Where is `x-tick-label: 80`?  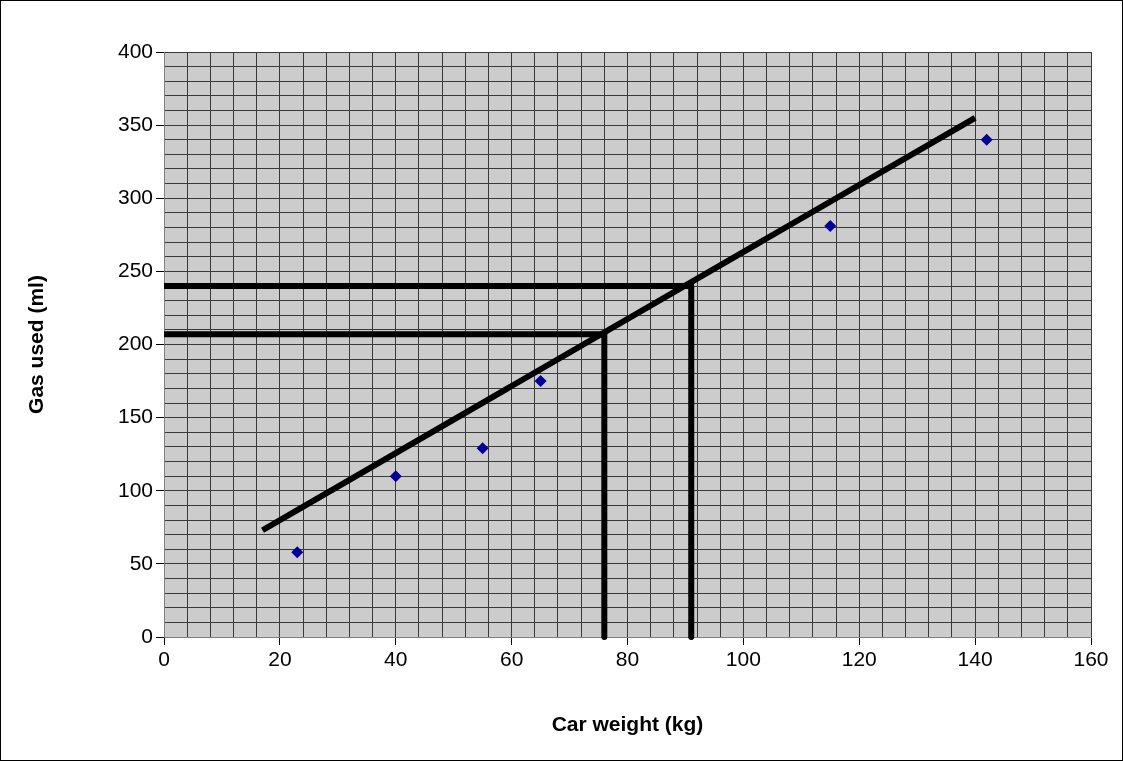 x-tick-label: 80 is located at coordinates (627, 659).